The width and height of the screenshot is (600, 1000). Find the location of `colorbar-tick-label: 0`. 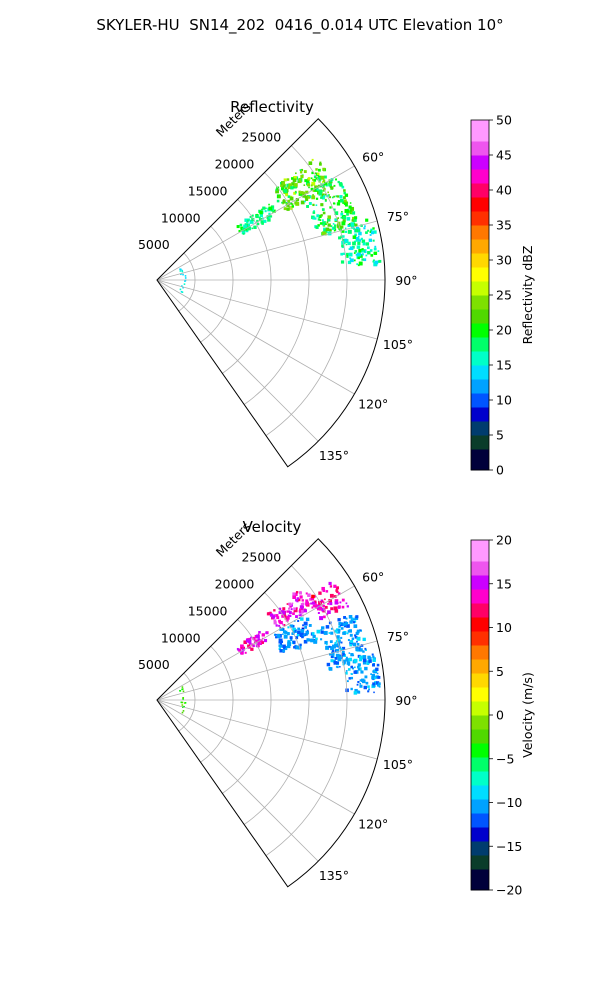

colorbar-tick-label: 0 is located at coordinates (500, 470).